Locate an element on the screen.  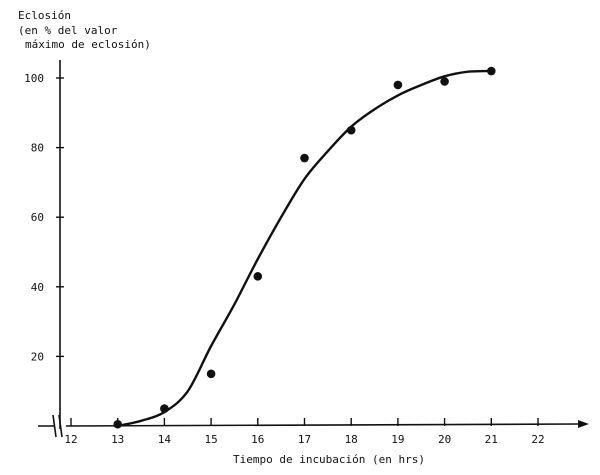
ylabel-line-2: (en % del valor is located at coordinates (68, 30).